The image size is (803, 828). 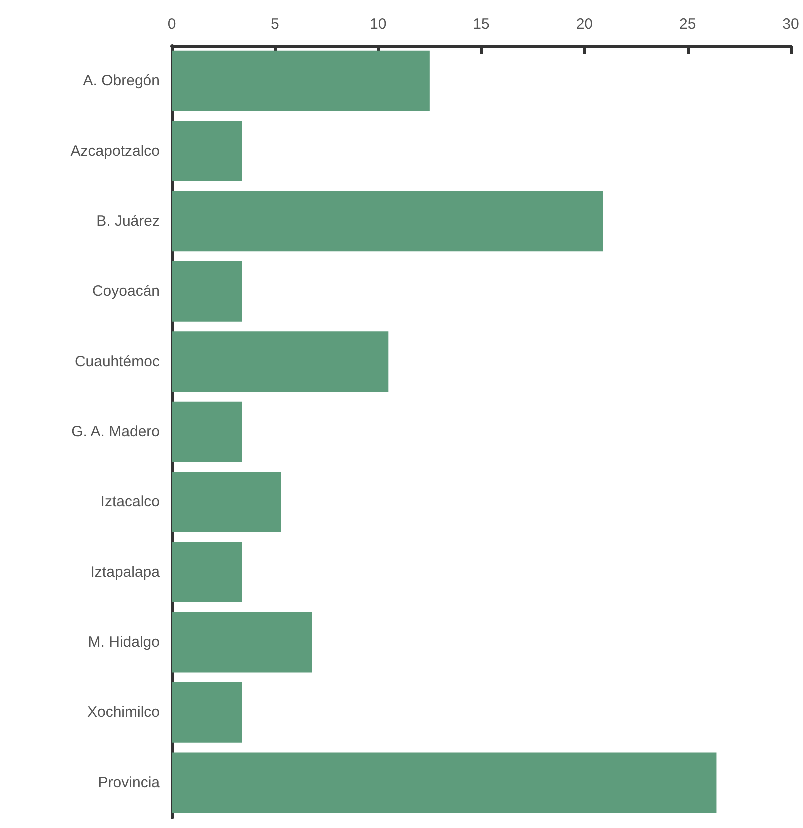 What do you see at coordinates (116, 432) in the screenshot?
I see `y-tick-label: G. A. Madero` at bounding box center [116, 432].